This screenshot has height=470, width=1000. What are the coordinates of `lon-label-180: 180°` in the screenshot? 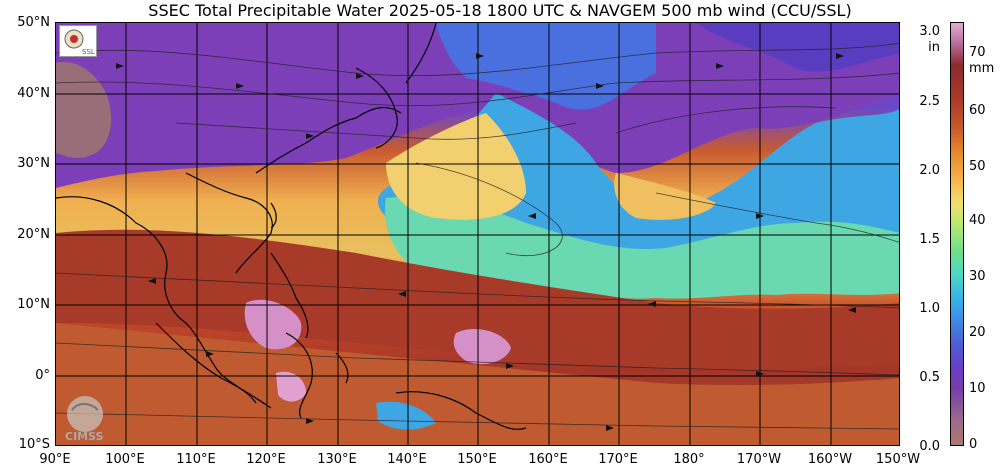 It's located at (689, 459).